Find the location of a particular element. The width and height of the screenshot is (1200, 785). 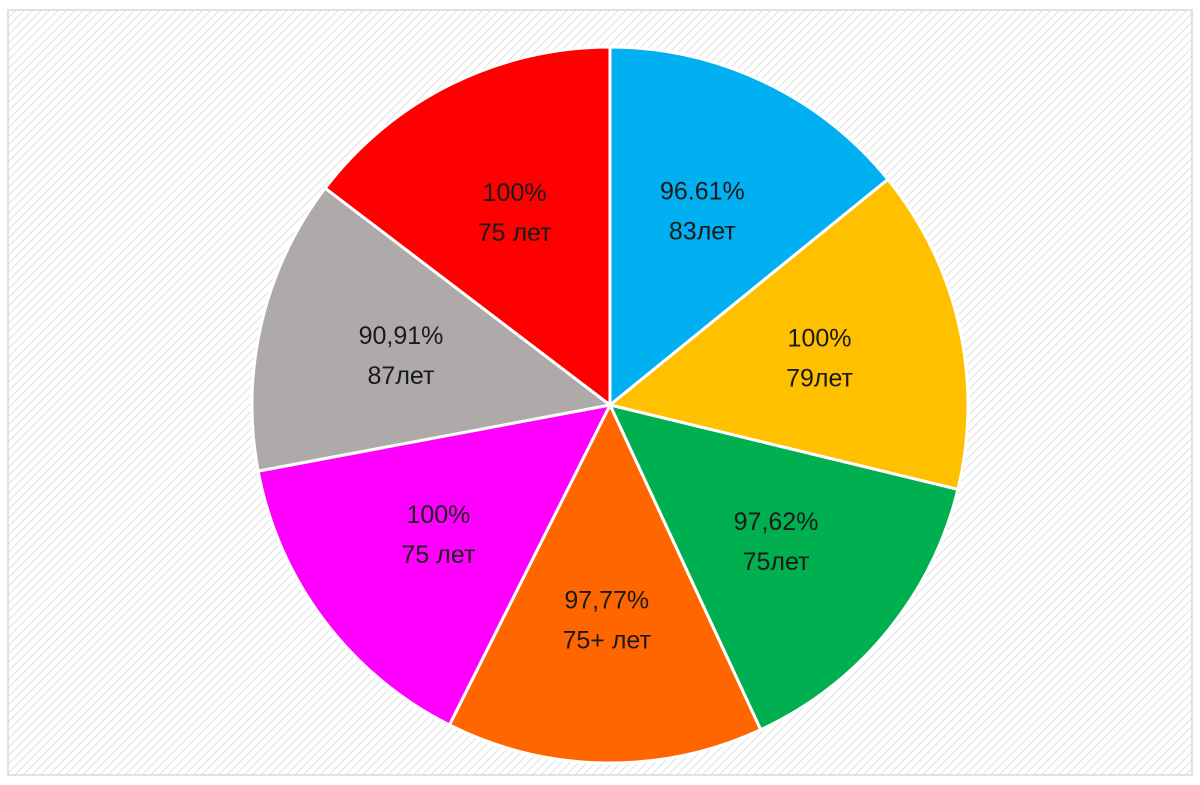

category-label: 79лет is located at coordinates (819, 378).